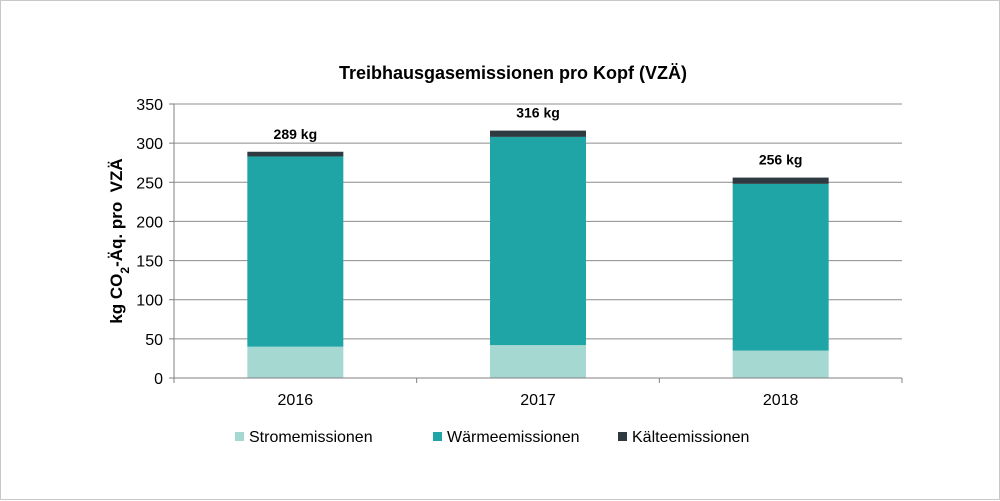 Image resolution: width=1000 pixels, height=501 pixels. I want to click on y-tick-label: 200, so click(149, 222).